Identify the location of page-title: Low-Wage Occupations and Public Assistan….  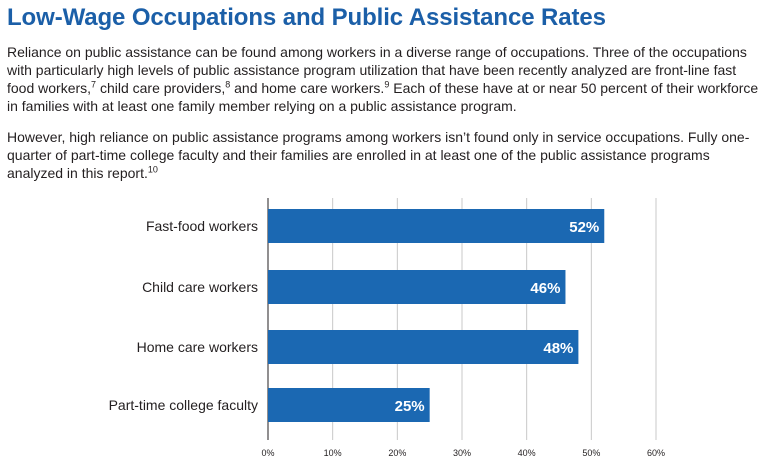
(306, 17).